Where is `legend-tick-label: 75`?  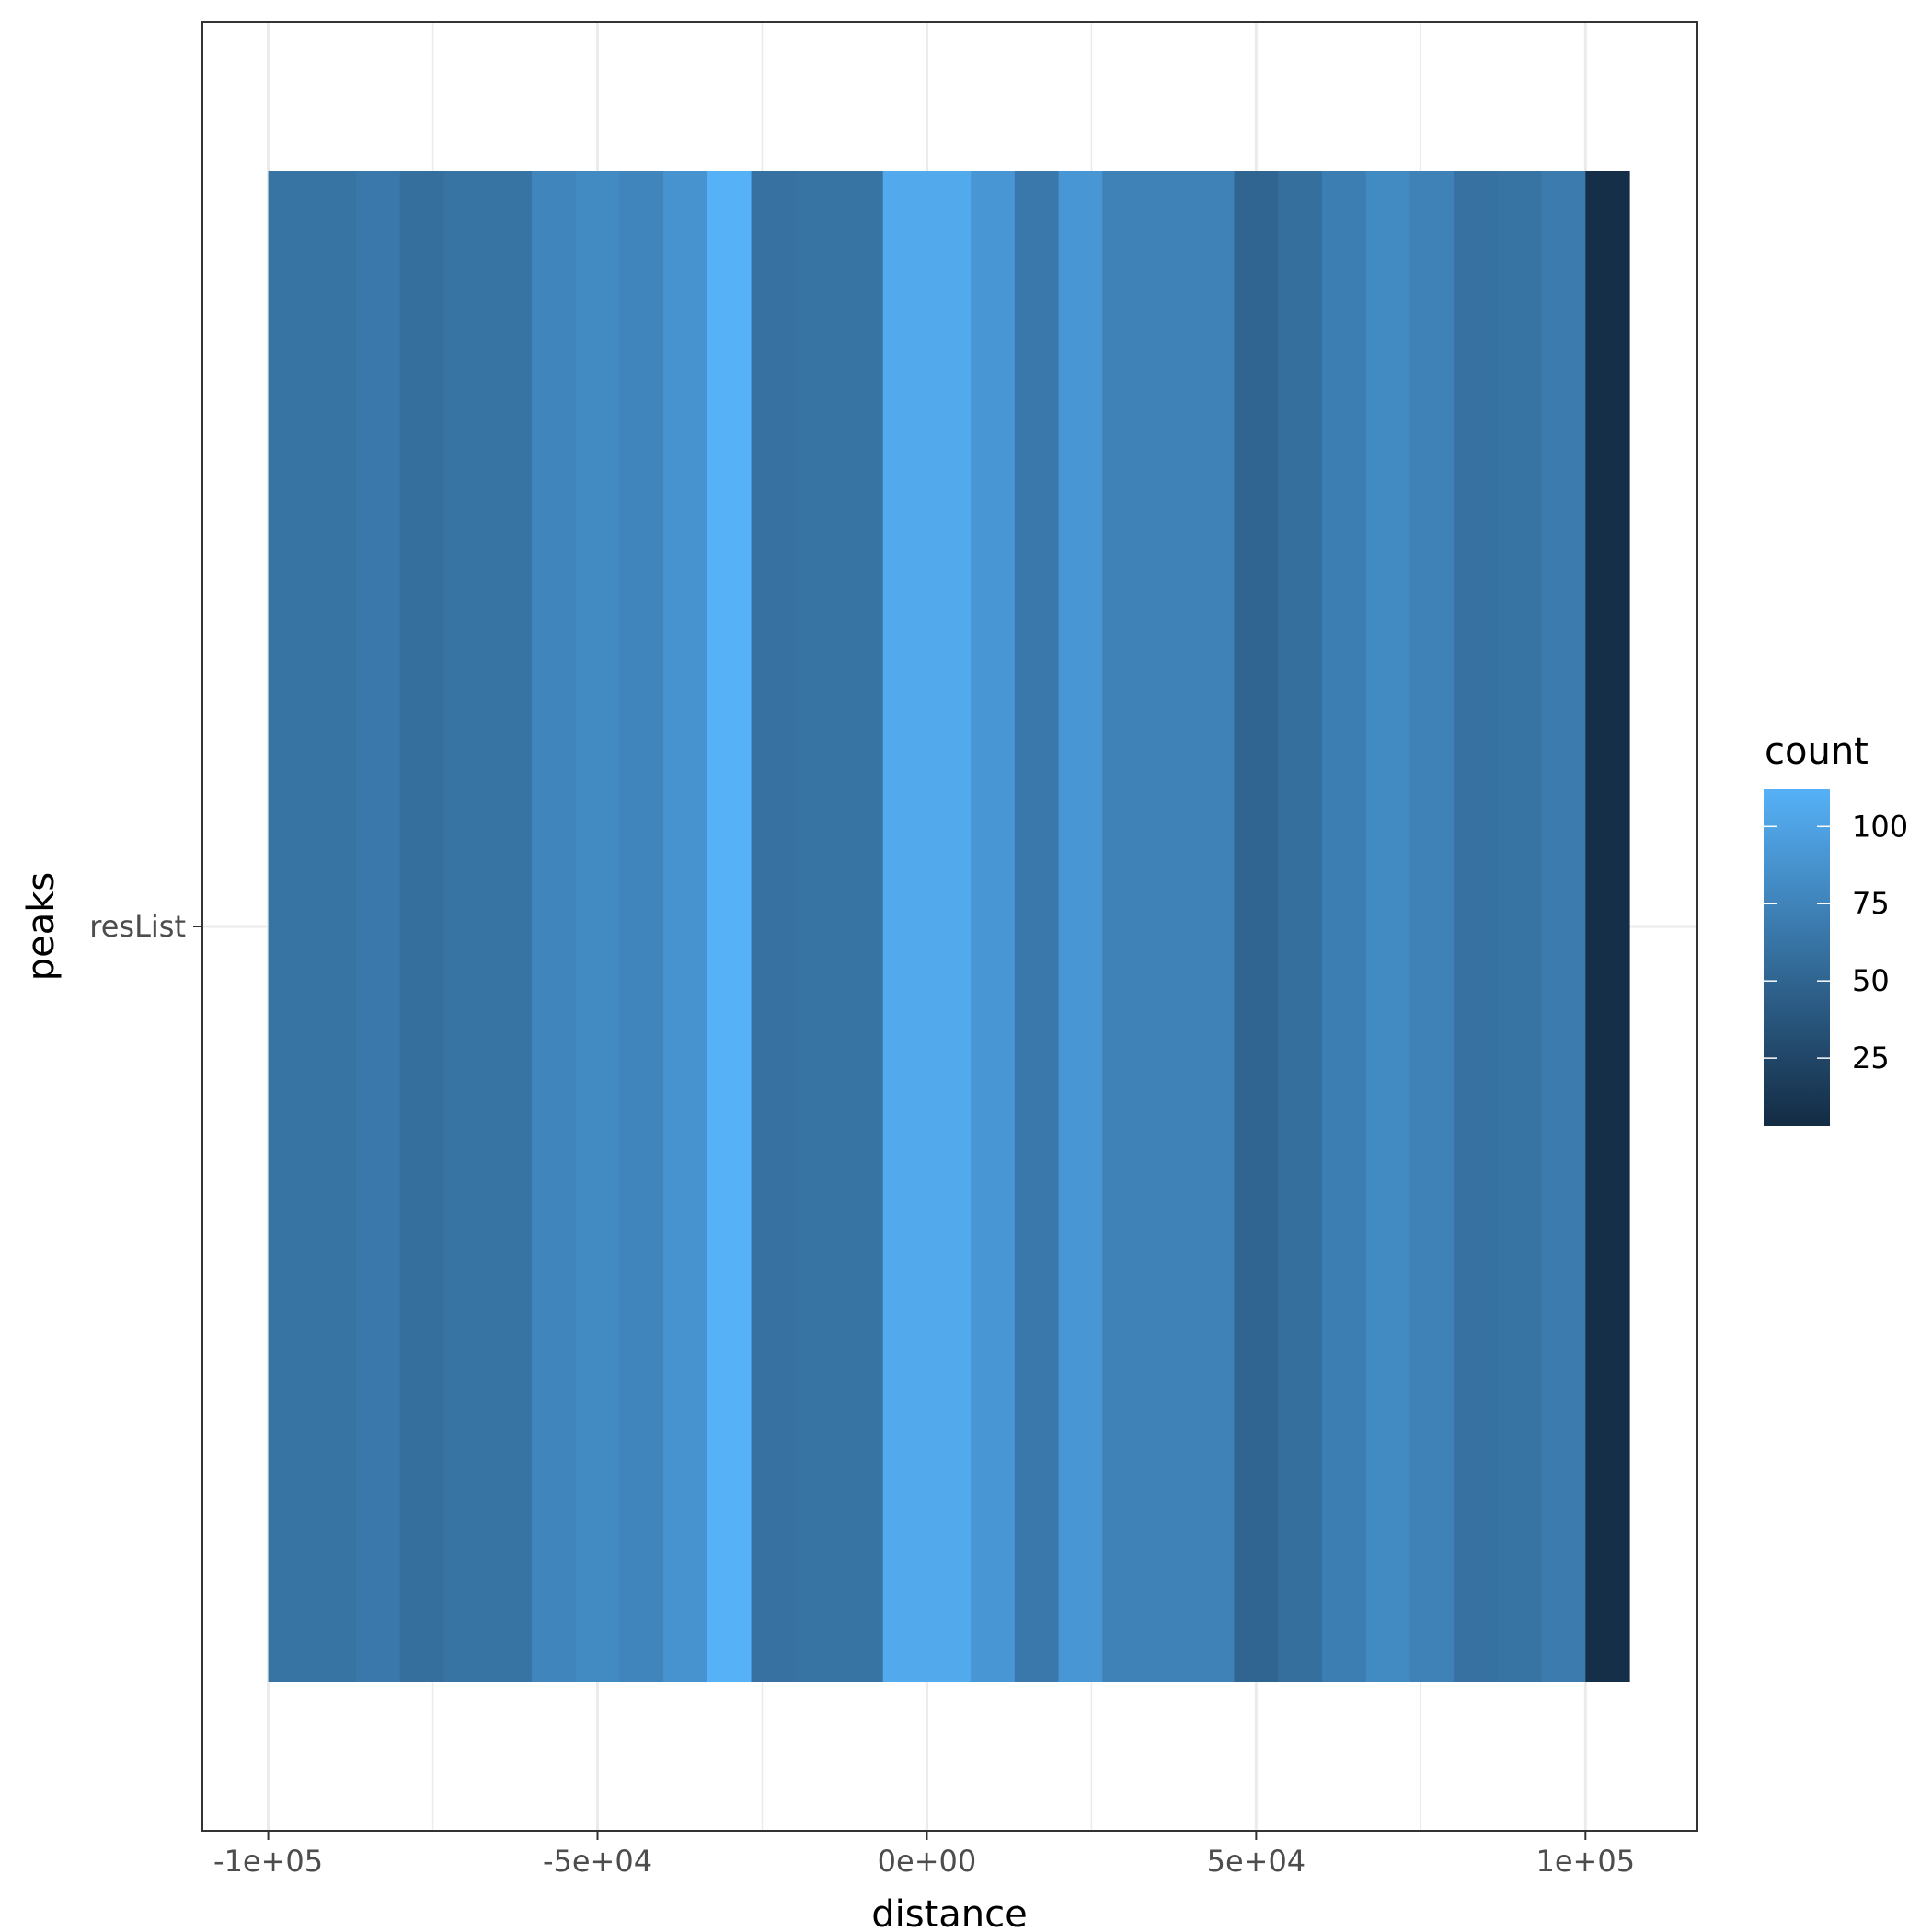 legend-tick-label: 75 is located at coordinates (1871, 903).